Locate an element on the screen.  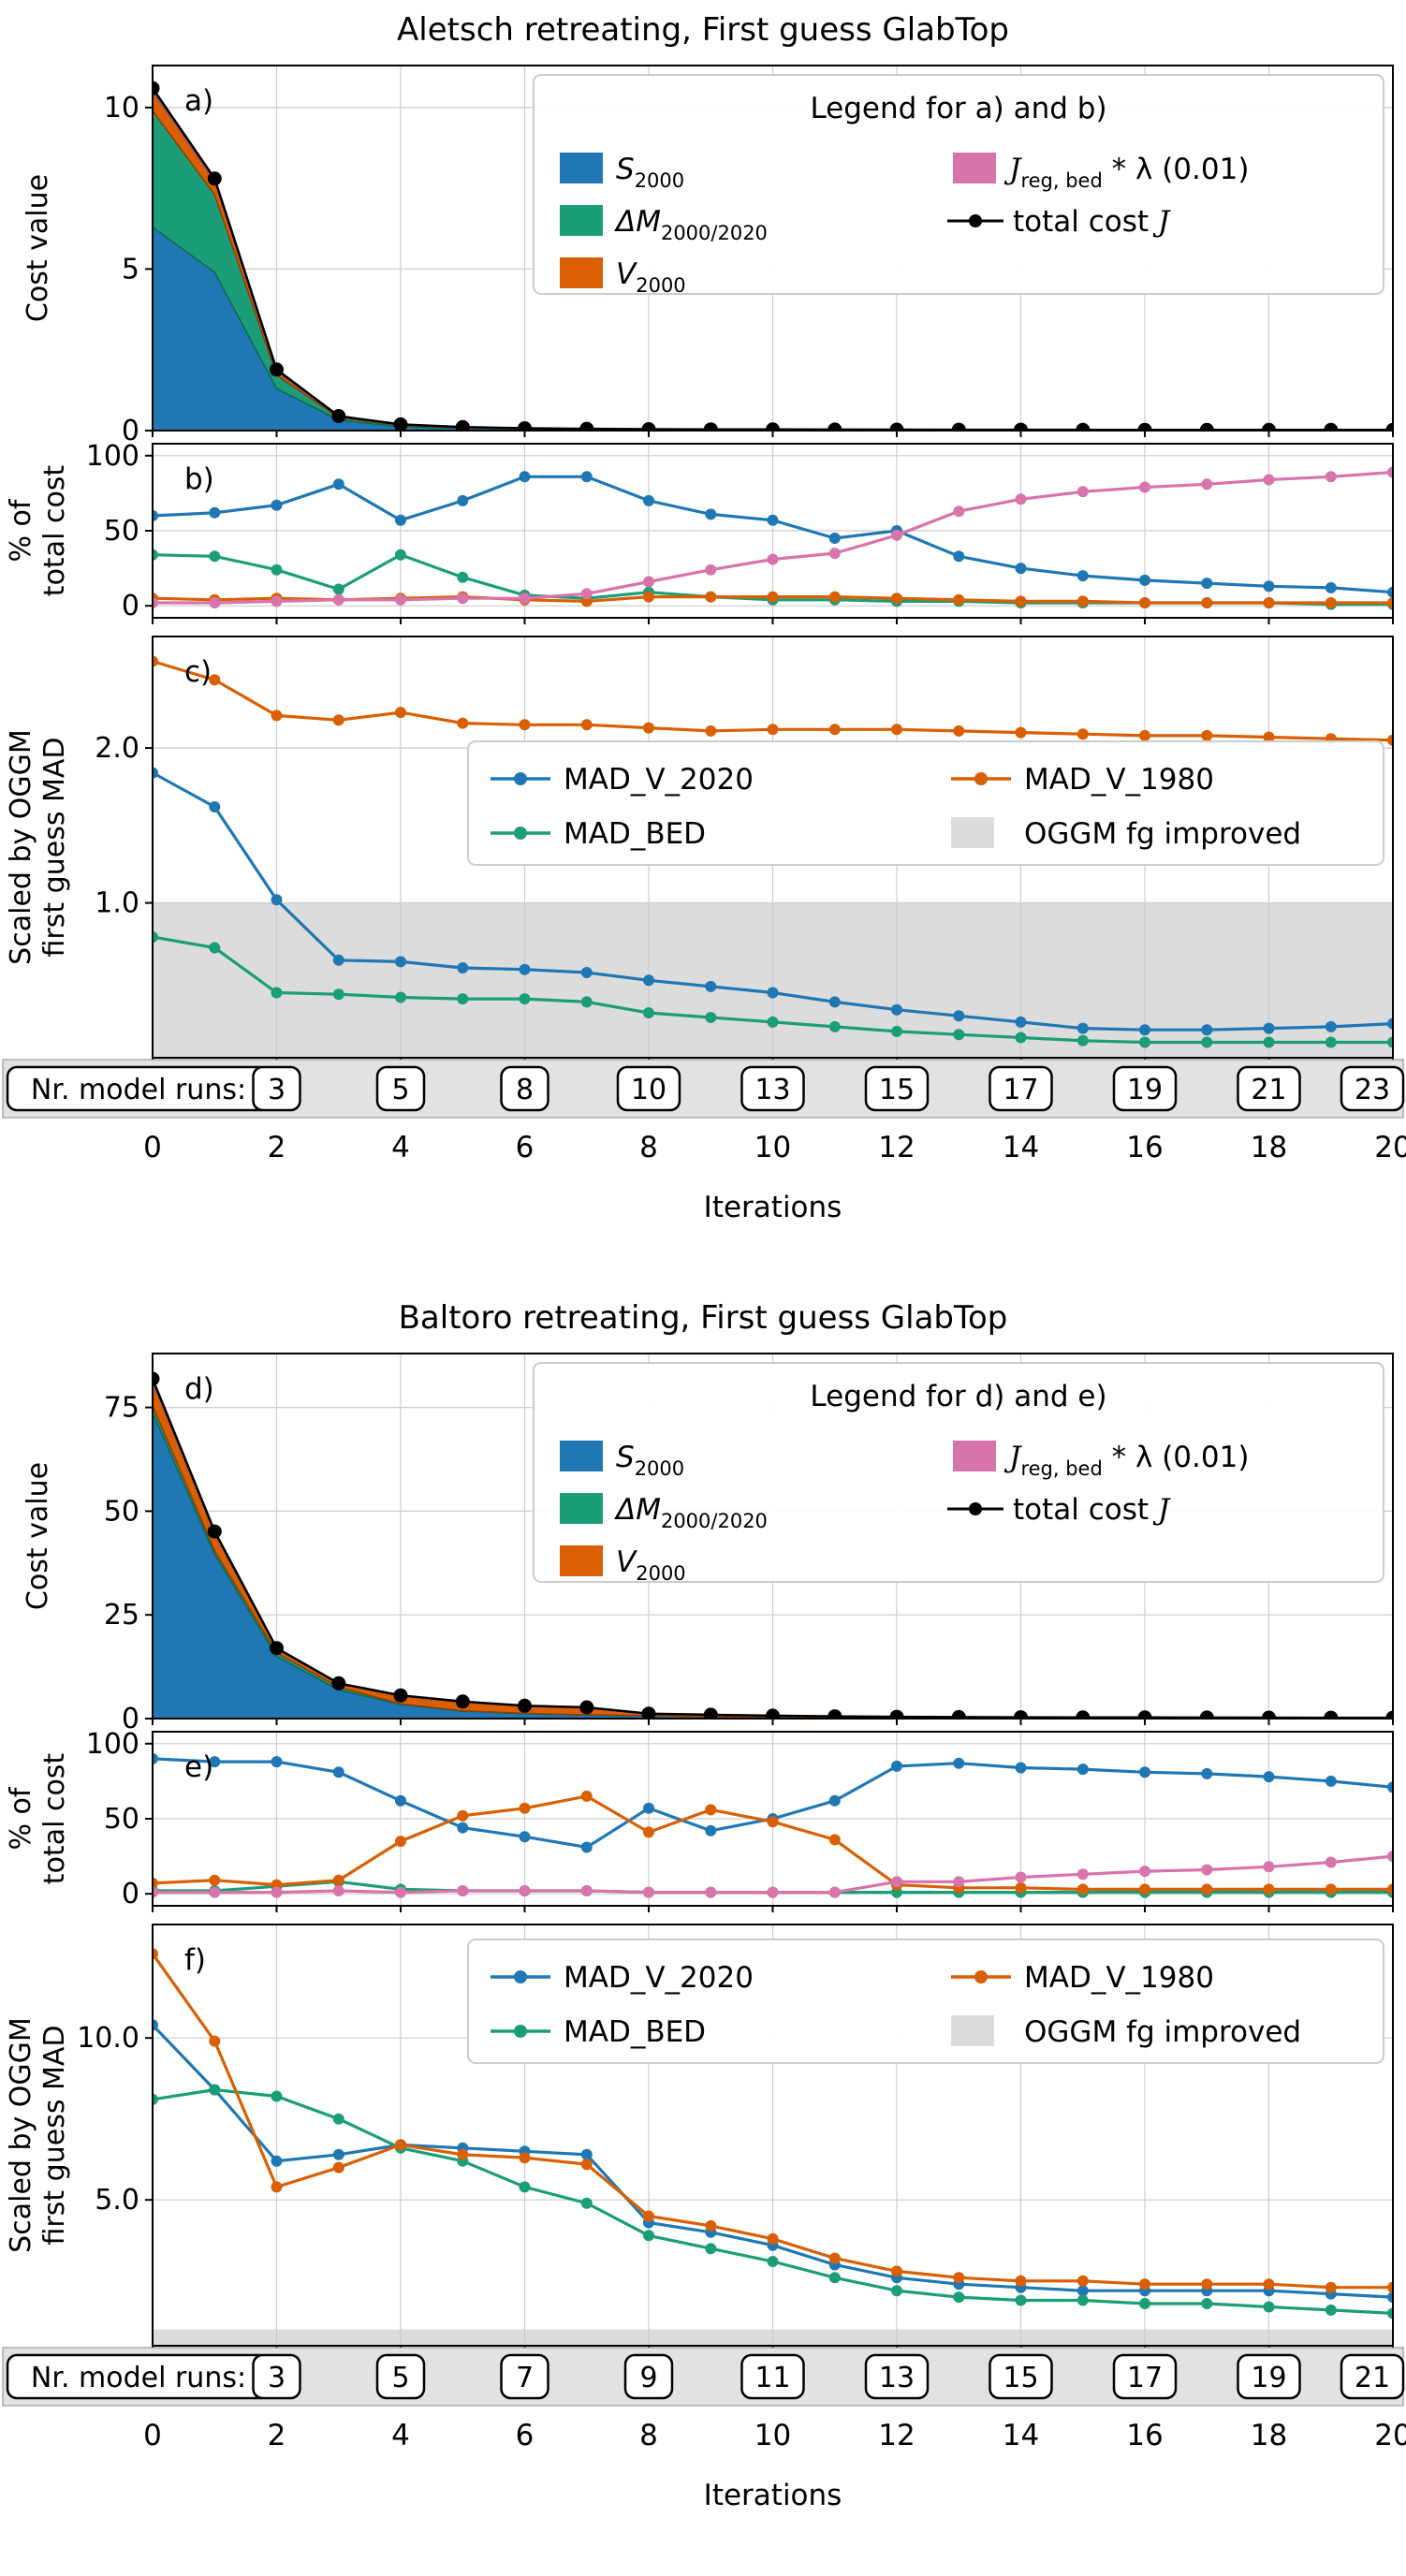
panel-e: 0 50 100 e) % of total cost is located at coordinates (700, 1820).